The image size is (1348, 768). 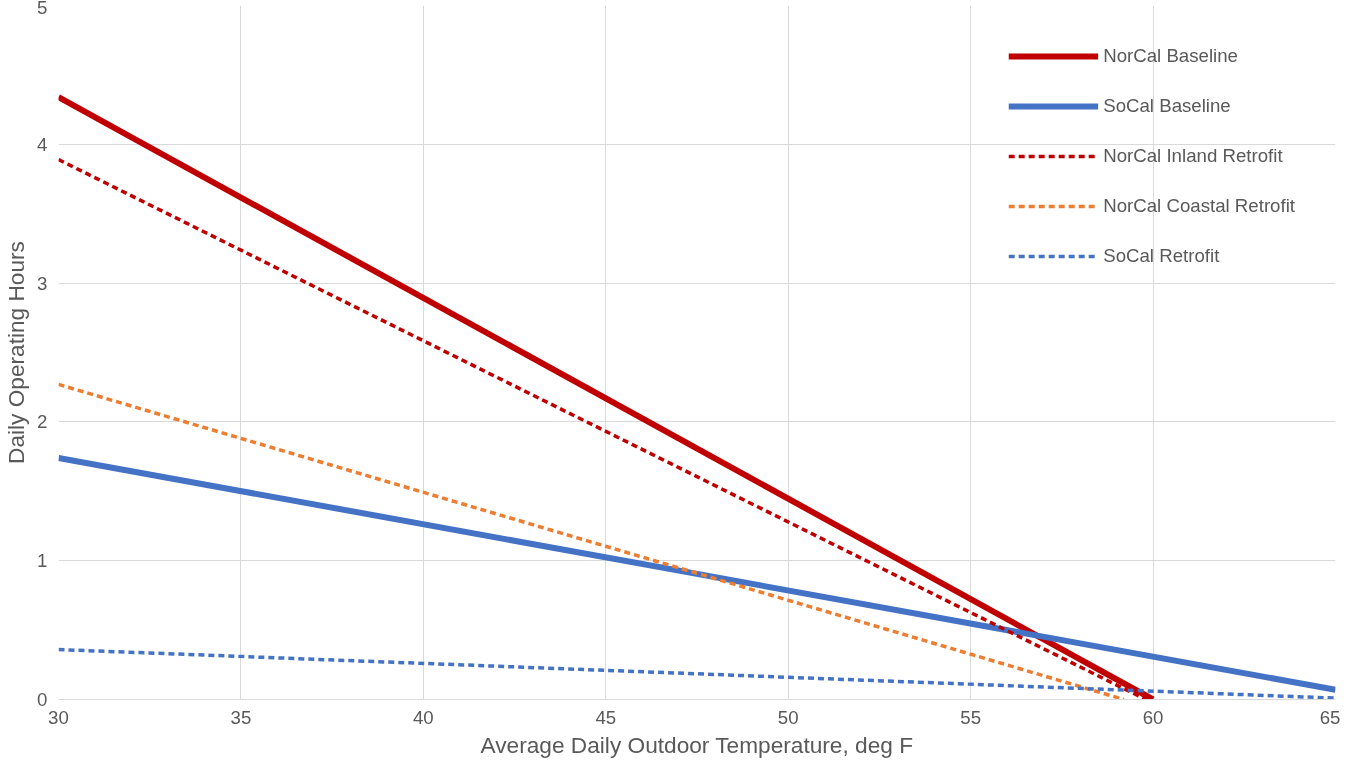 What do you see at coordinates (1161, 256) in the screenshot?
I see `legend-label: SoCal Retrofit` at bounding box center [1161, 256].